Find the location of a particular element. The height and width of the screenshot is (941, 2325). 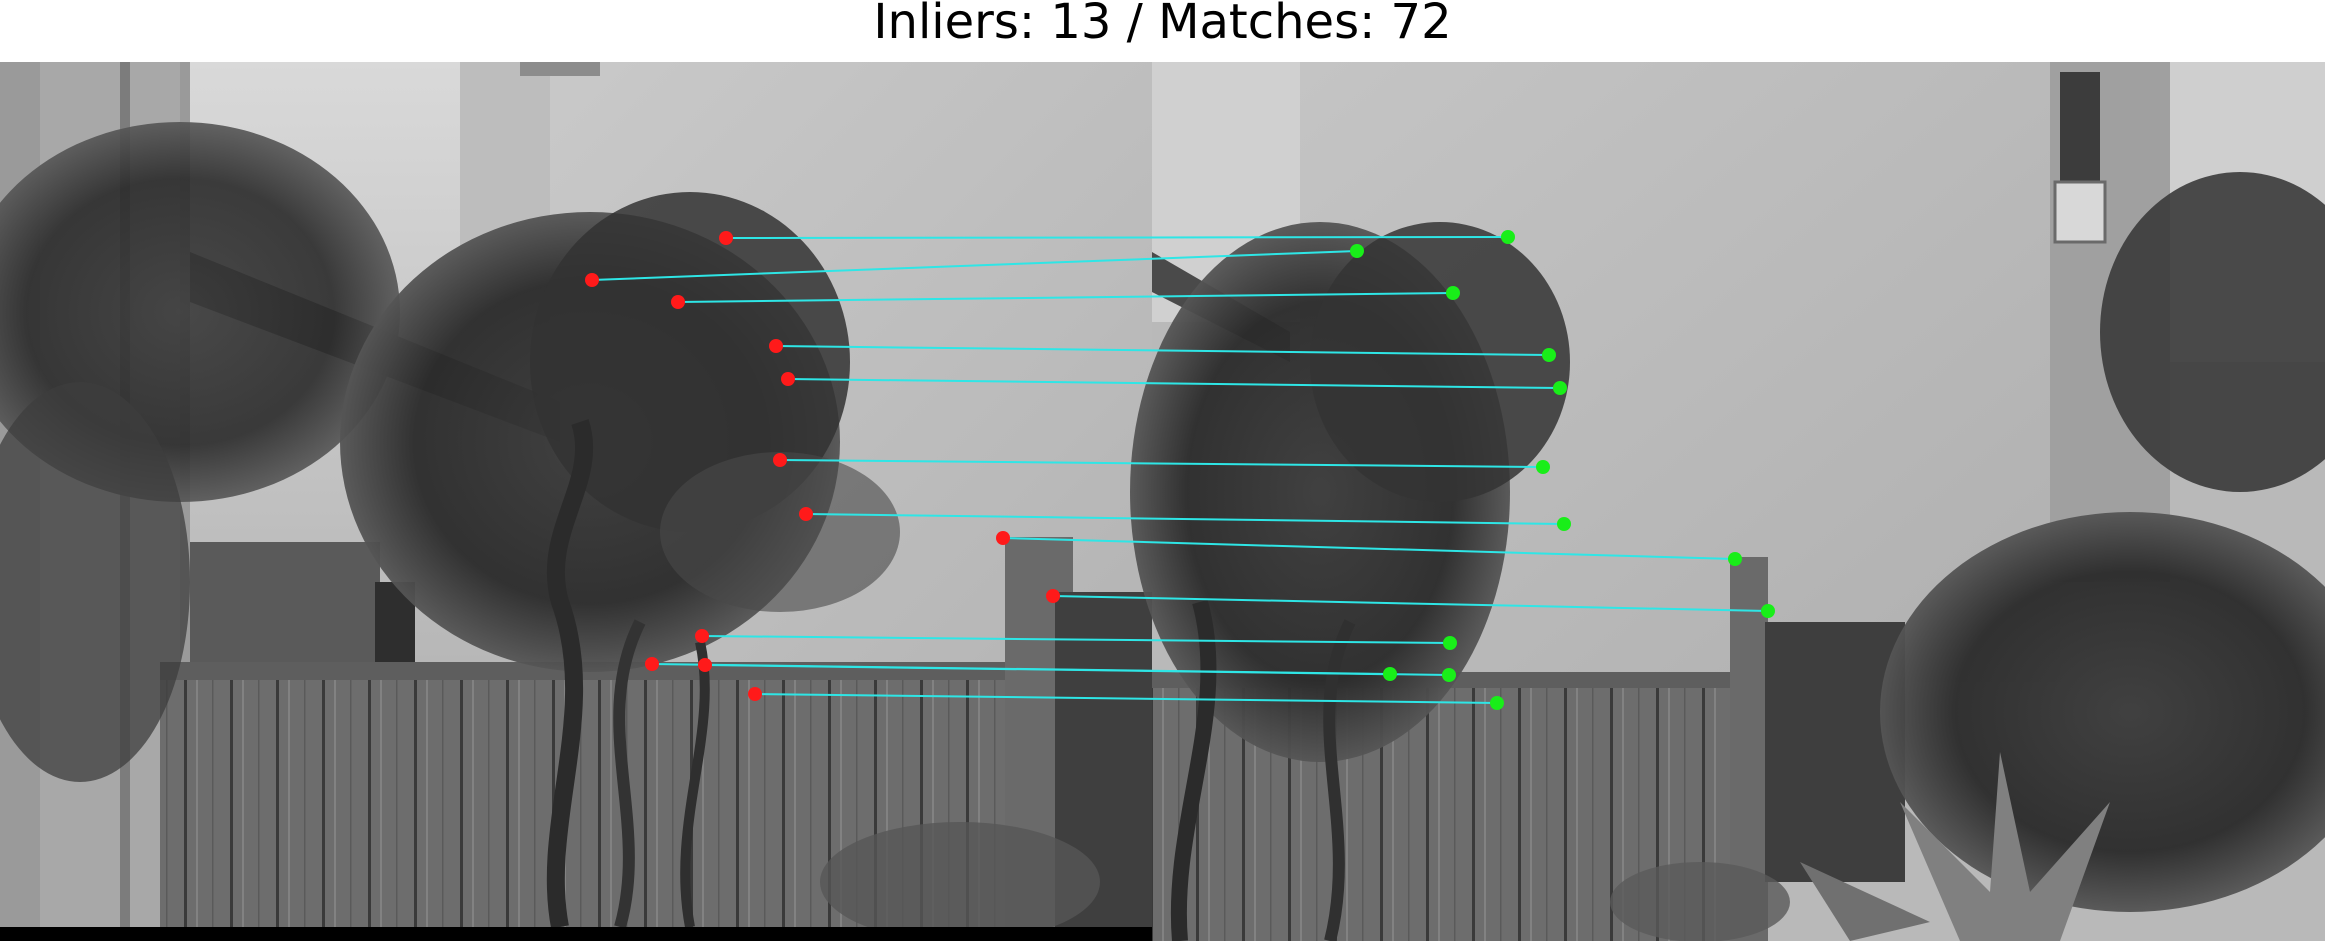

figure-title: Inliers: 13 / Matches: 72 is located at coordinates (1162, 25).